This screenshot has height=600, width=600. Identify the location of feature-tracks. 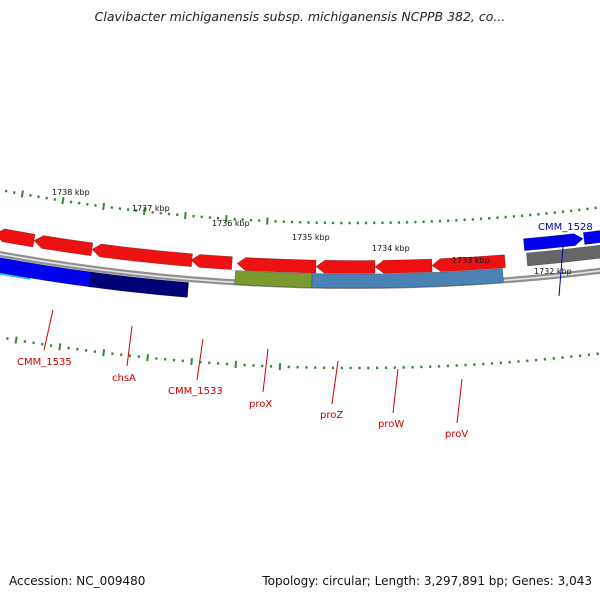
(300, 263).